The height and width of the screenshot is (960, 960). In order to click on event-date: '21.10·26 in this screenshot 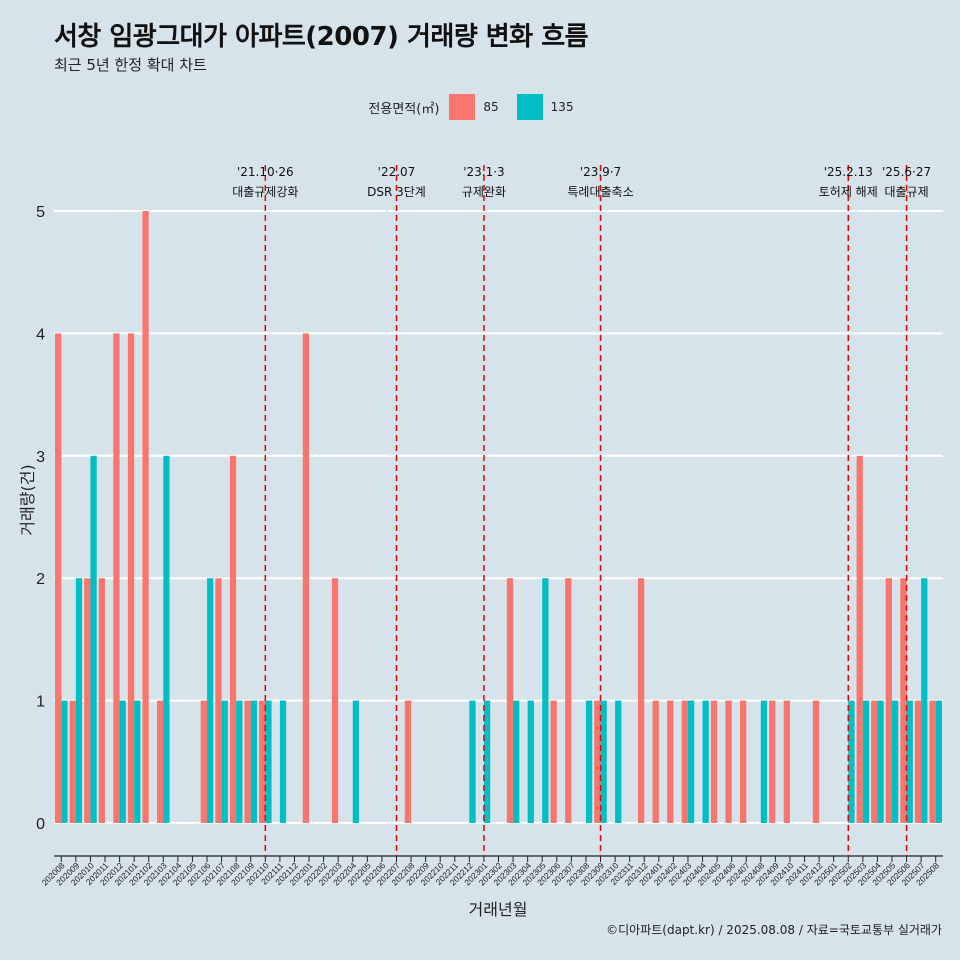, I will do `click(265, 172)`.